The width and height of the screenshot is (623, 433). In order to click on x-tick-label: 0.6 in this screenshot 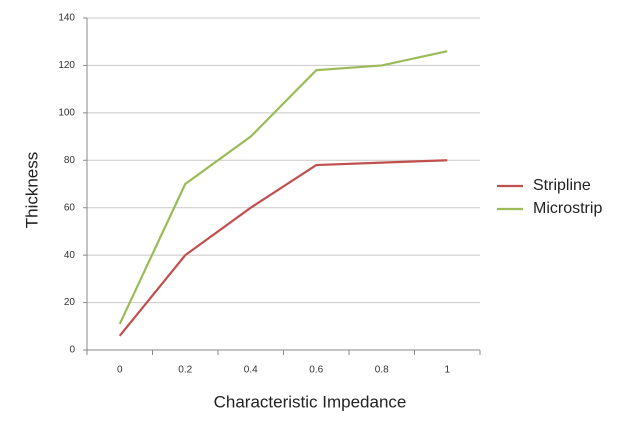, I will do `click(316, 370)`.